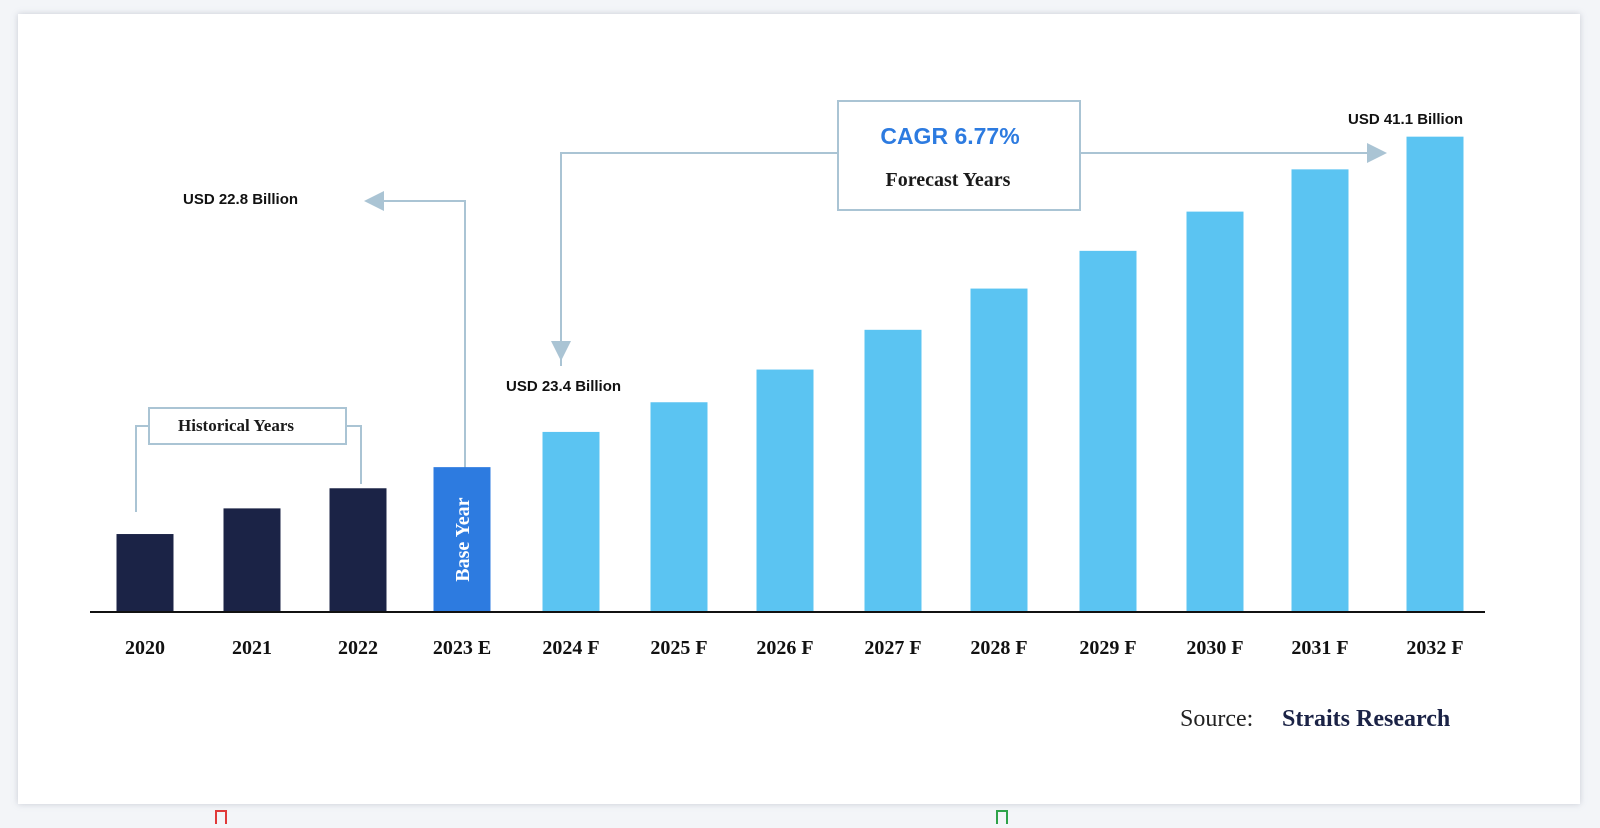 The height and width of the screenshot is (828, 1600). What do you see at coordinates (1320, 391) in the screenshot?
I see `bar-2031-f` at bounding box center [1320, 391].